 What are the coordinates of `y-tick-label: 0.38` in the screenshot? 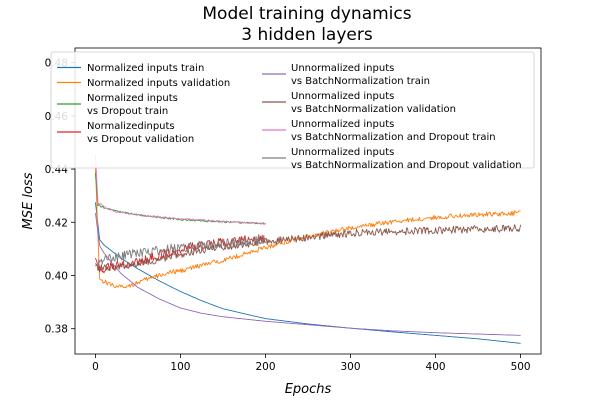 It's located at (56, 330).